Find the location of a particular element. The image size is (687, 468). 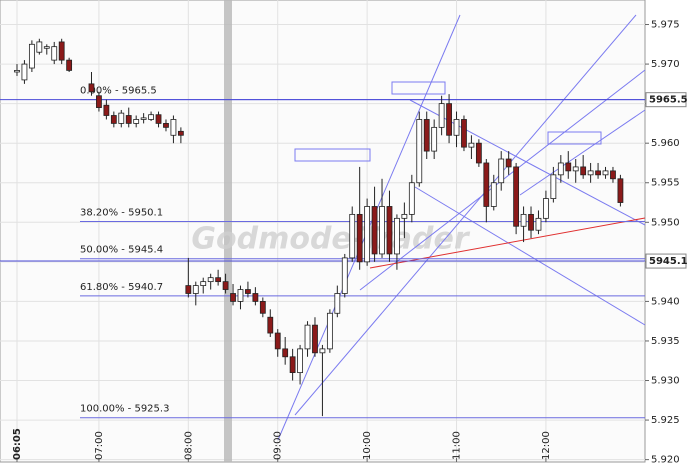

x-tick-label: 12:00 is located at coordinates (546, 445).